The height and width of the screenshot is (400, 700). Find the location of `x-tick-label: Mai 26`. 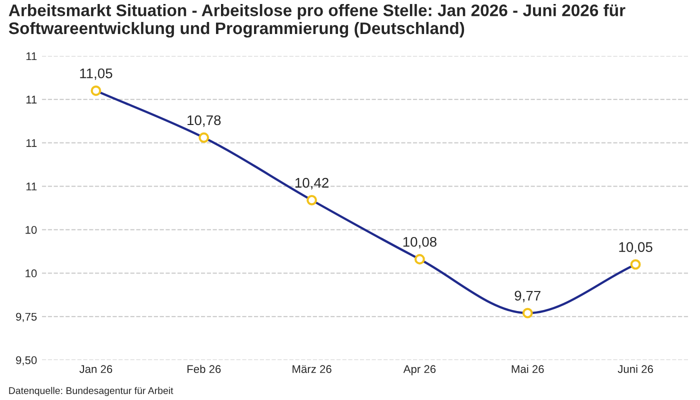

x-tick-label: Mai 26 is located at coordinates (528, 369).